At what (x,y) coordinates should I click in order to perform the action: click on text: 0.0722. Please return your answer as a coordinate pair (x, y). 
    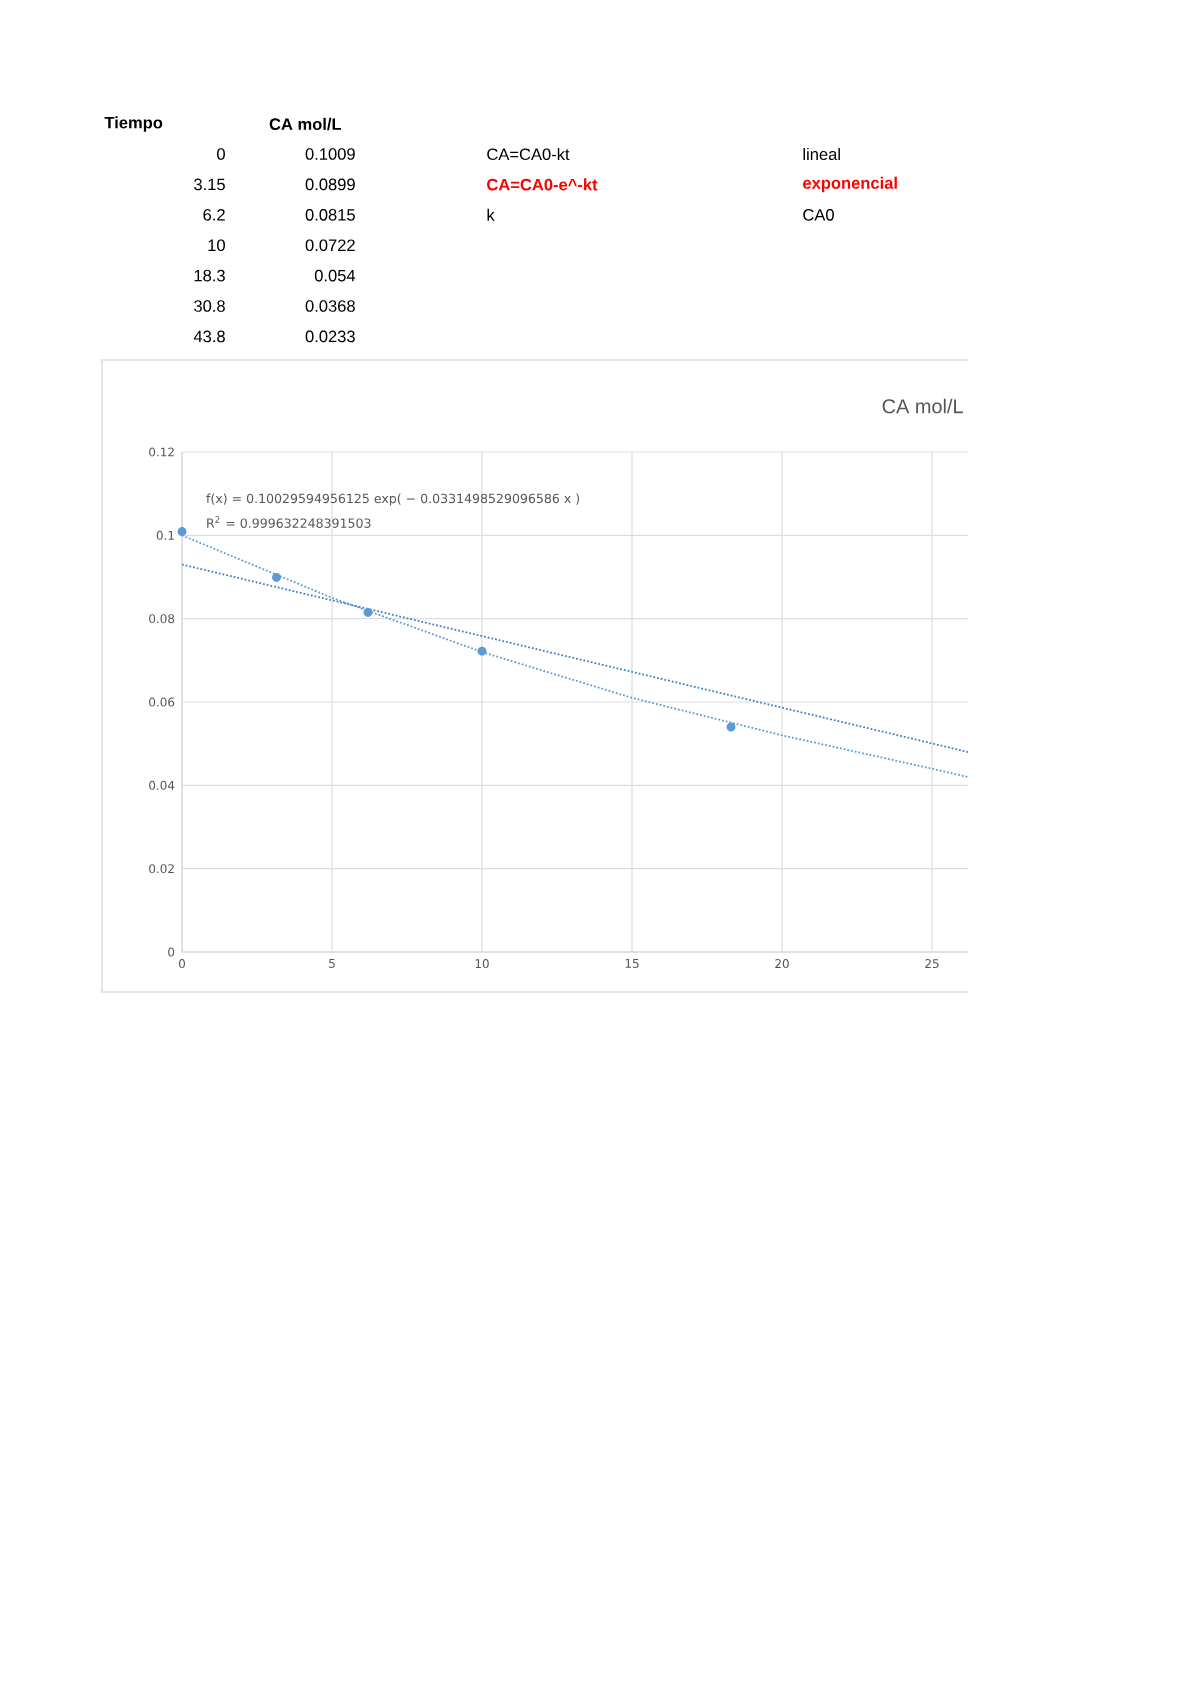
    Looking at the image, I should click on (330, 245).